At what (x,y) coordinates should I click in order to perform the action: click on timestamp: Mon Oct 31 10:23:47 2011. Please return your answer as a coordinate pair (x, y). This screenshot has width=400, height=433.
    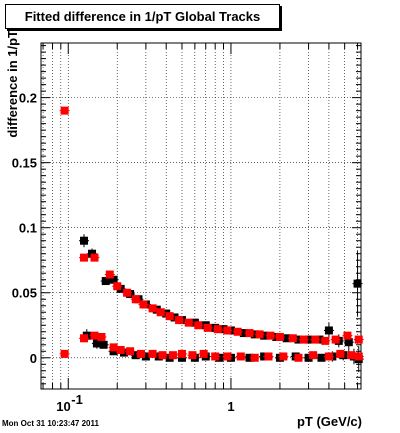
    Looking at the image, I should click on (50, 423).